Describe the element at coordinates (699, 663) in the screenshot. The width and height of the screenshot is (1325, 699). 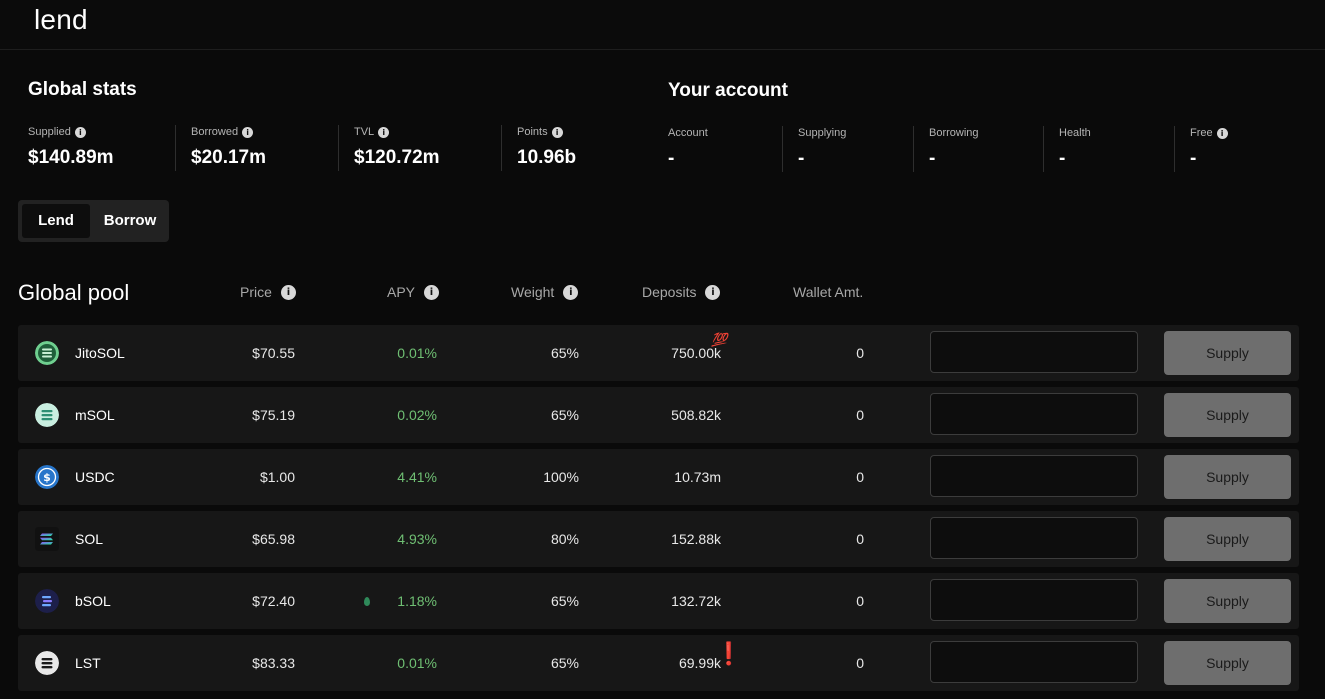
I see `deposits-value: 69.99k` at that location.